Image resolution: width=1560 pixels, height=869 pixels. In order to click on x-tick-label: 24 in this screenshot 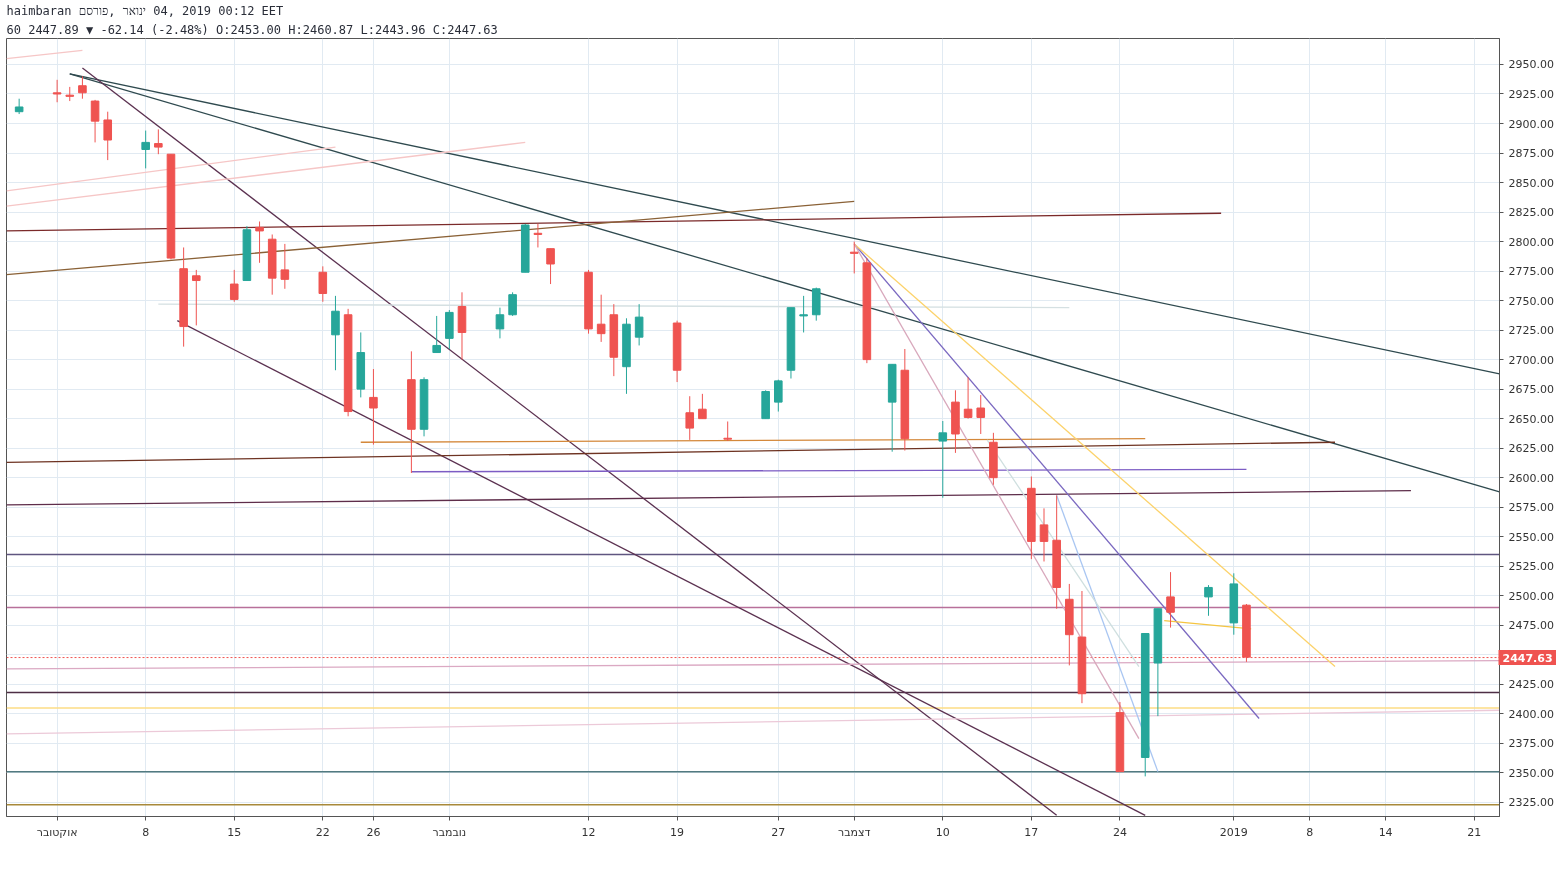, I will do `click(1119, 832)`.